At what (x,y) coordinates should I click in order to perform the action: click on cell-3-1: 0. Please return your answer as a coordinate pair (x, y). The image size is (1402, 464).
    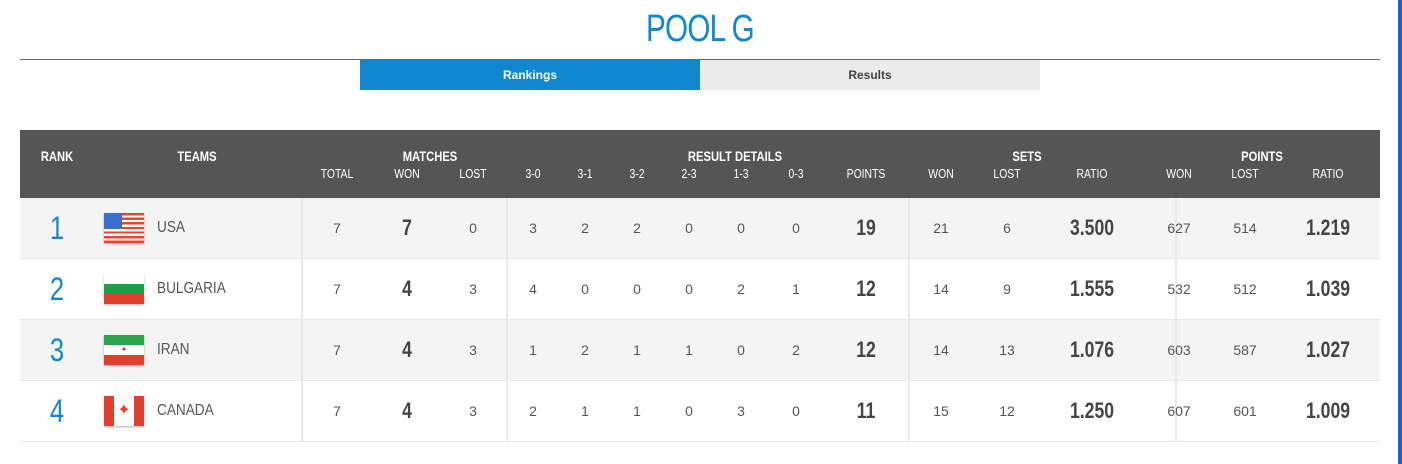
    Looking at the image, I should click on (585, 289).